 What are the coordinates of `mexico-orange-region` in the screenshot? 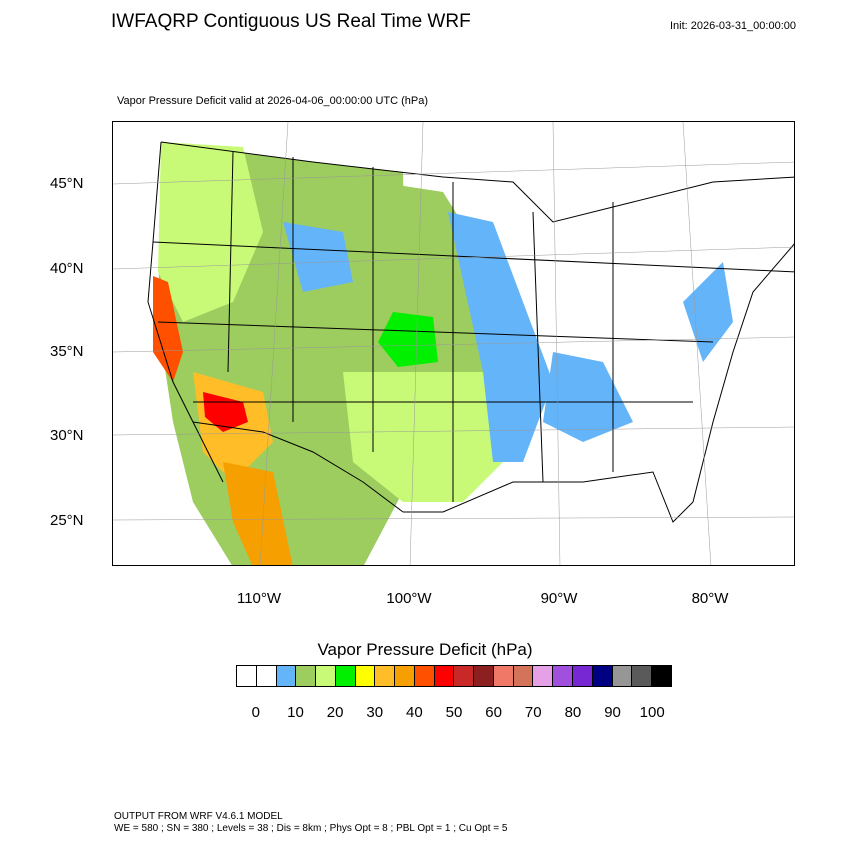 It's located at (258, 513).